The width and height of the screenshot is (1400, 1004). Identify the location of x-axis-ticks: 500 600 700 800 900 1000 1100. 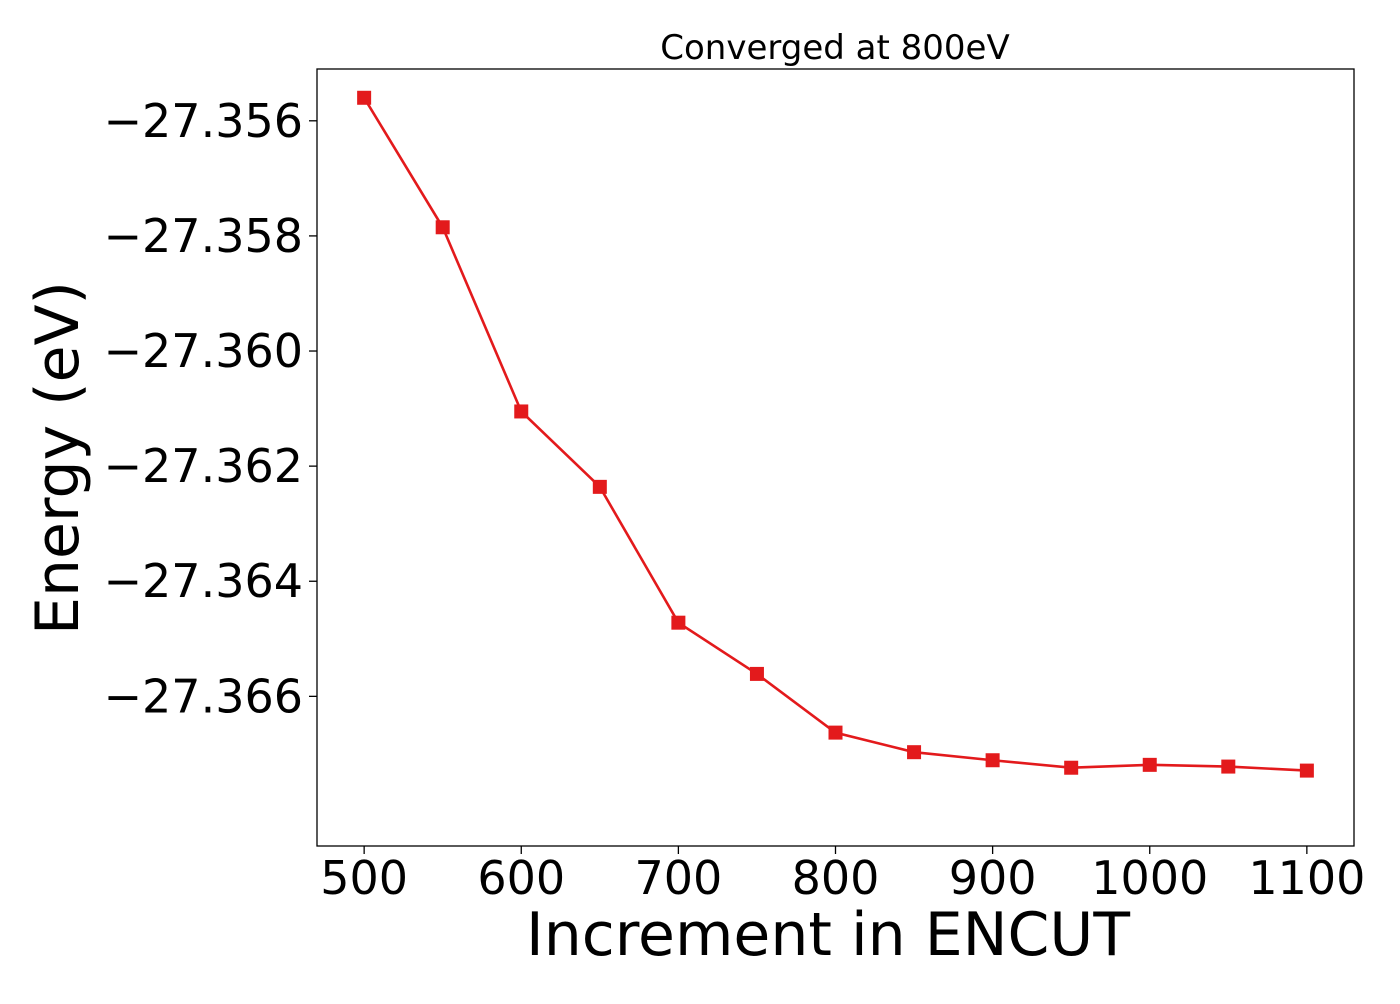
(842, 875).